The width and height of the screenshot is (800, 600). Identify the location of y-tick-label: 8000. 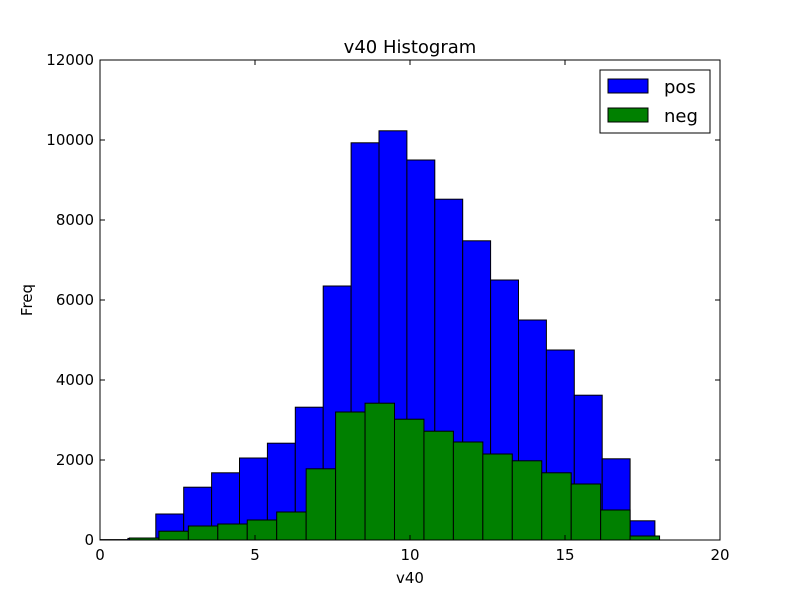
(75, 220).